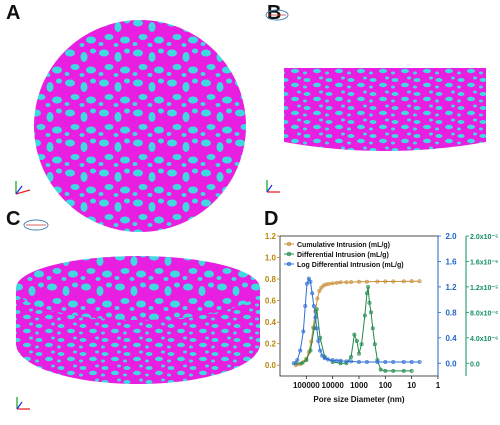 The width and height of the screenshot is (500, 425). What do you see at coordinates (451, 363) in the screenshot?
I see `y-right-1-tick-label: 0.0` at bounding box center [451, 363].